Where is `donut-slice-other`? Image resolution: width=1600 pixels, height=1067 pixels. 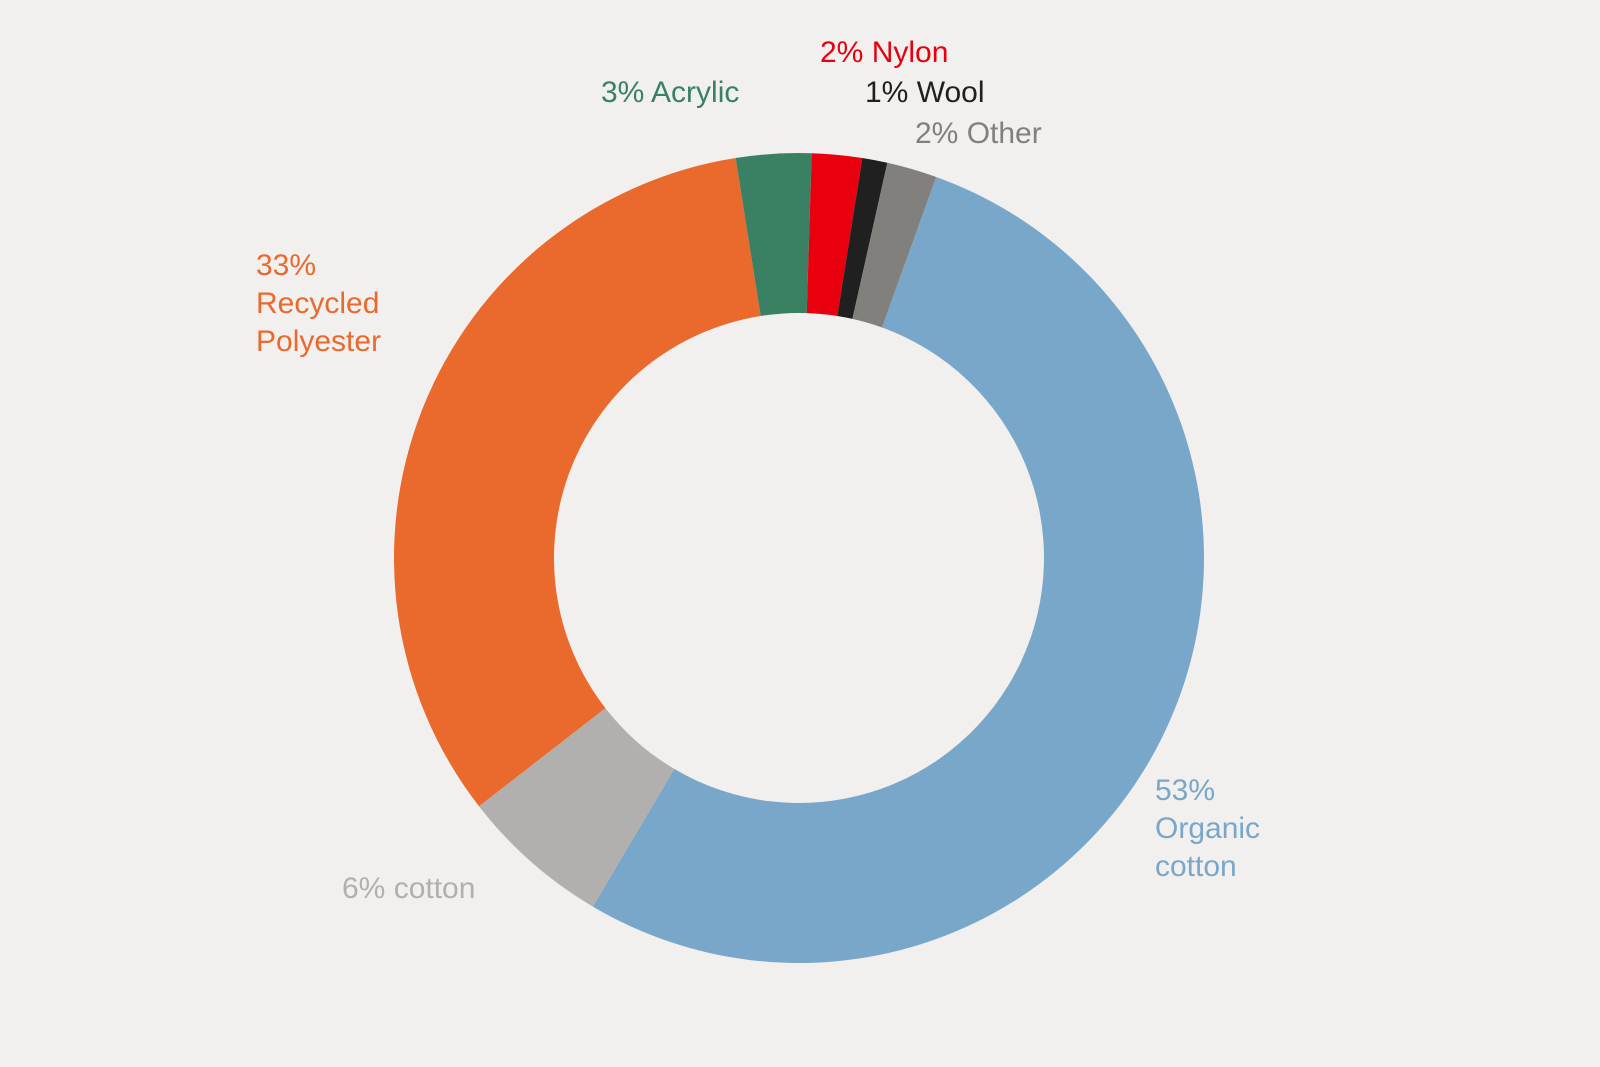
donut-slice-other is located at coordinates (894, 245).